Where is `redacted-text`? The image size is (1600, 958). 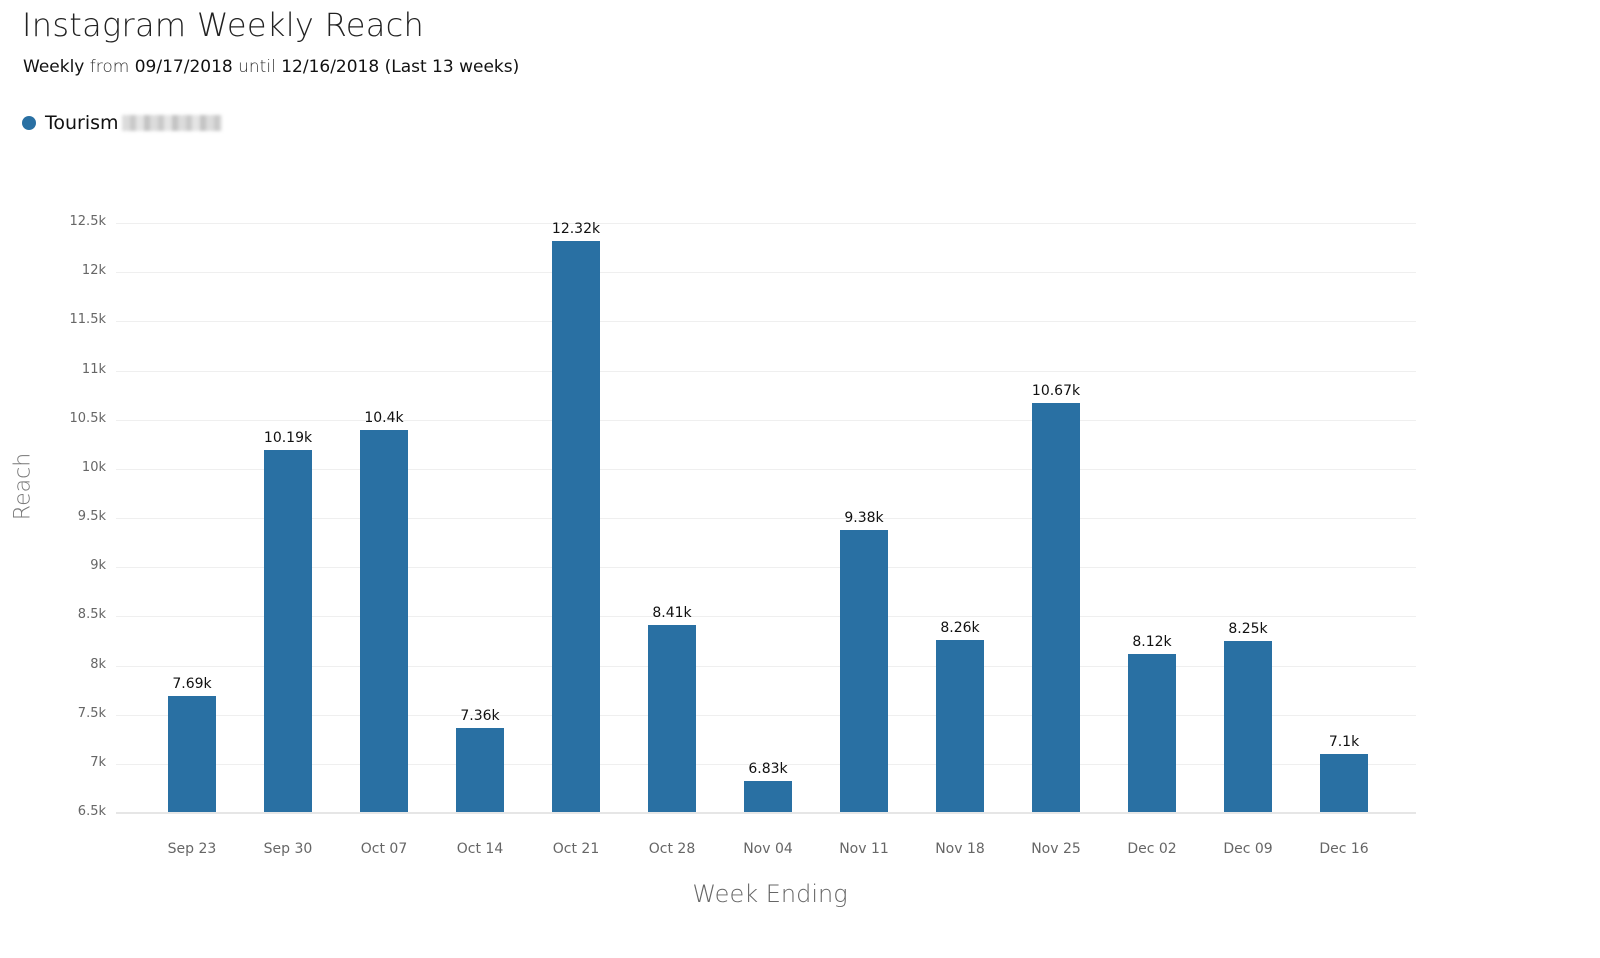 redacted-text is located at coordinates (171, 123).